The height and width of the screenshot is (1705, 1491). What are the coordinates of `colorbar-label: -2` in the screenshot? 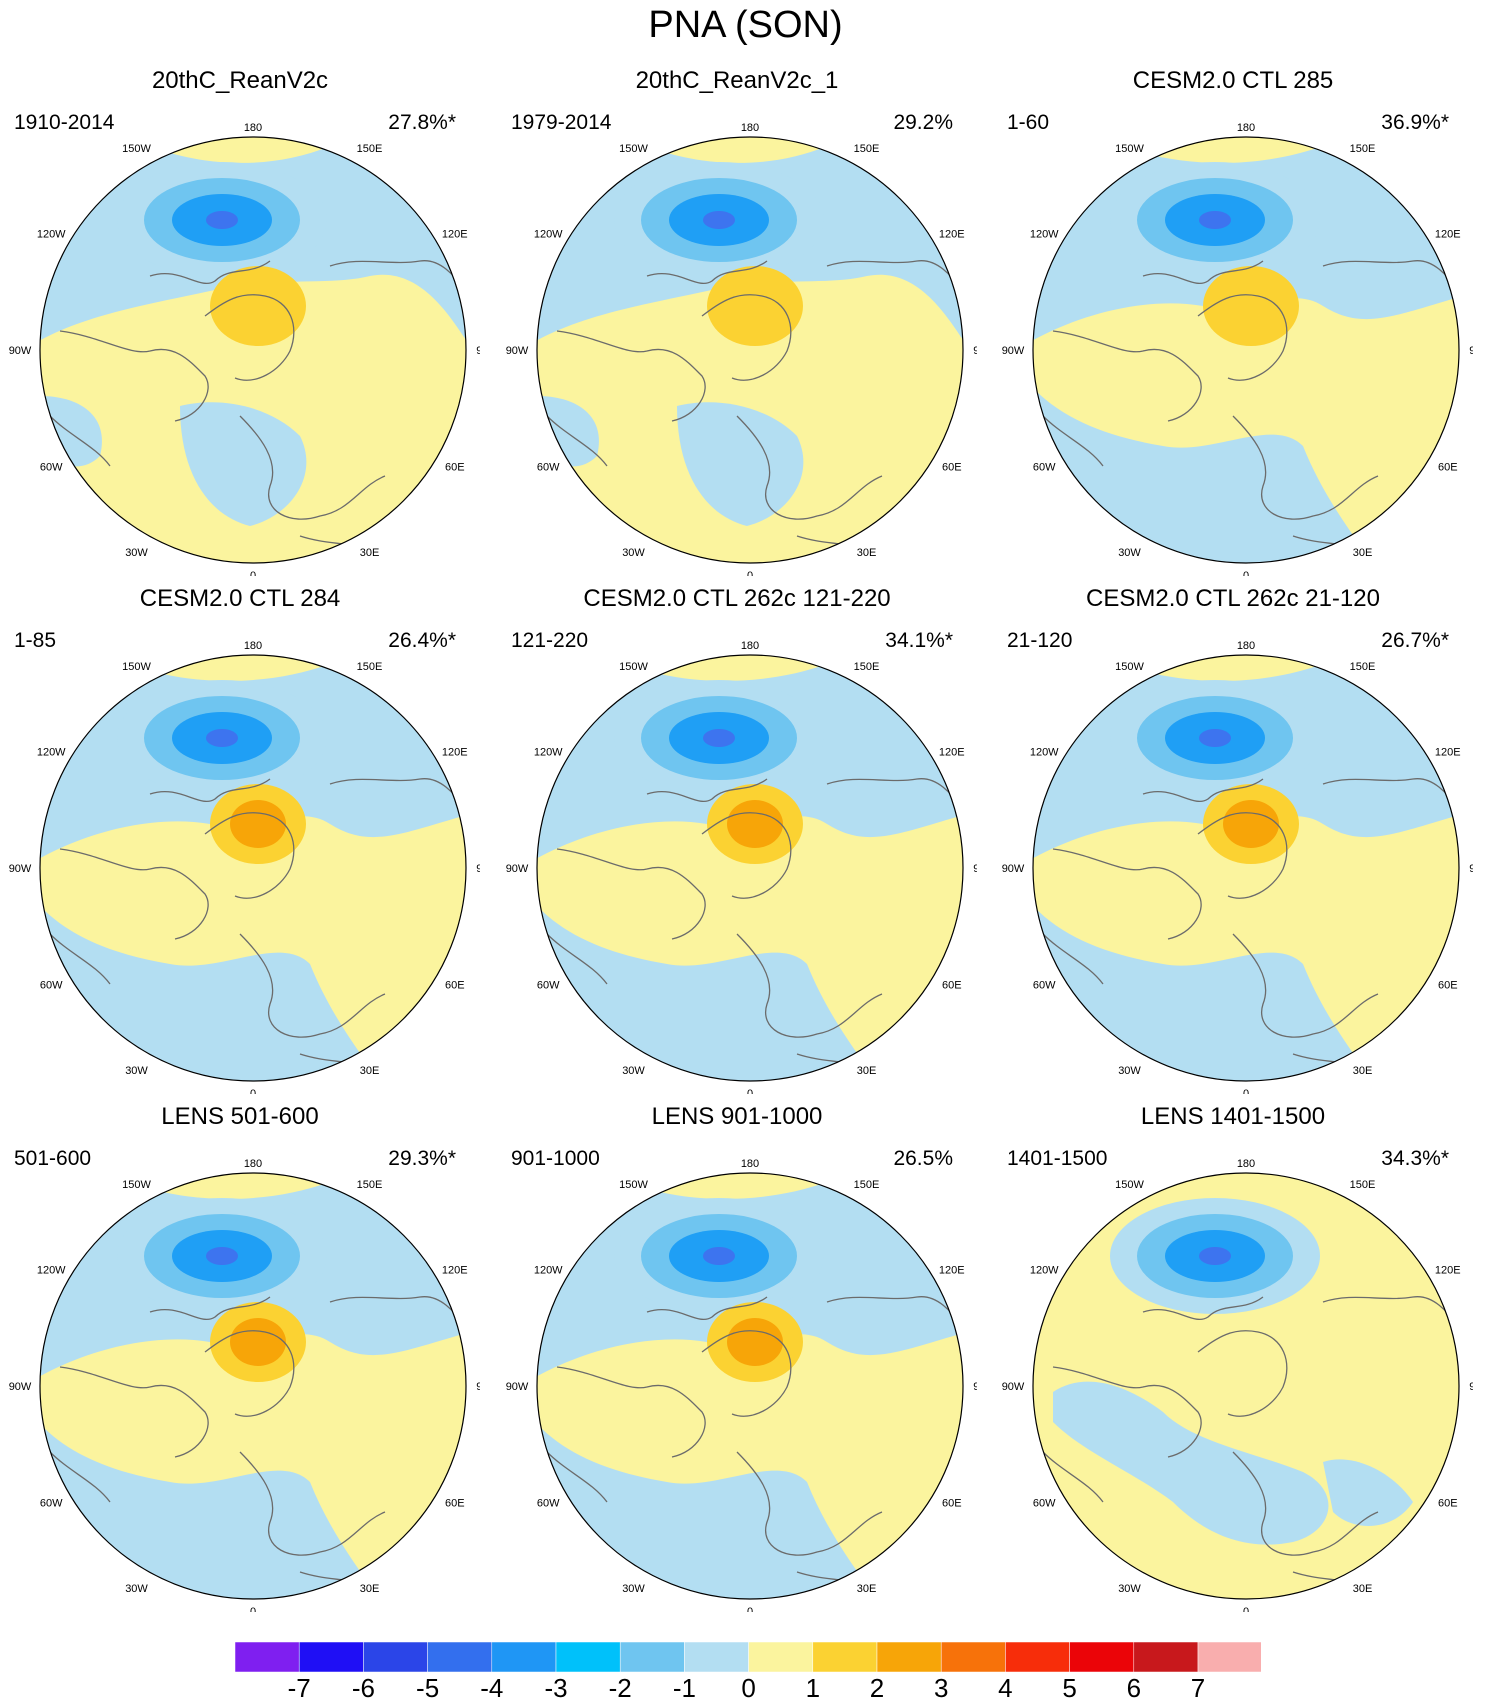 It's located at (620, 1686).